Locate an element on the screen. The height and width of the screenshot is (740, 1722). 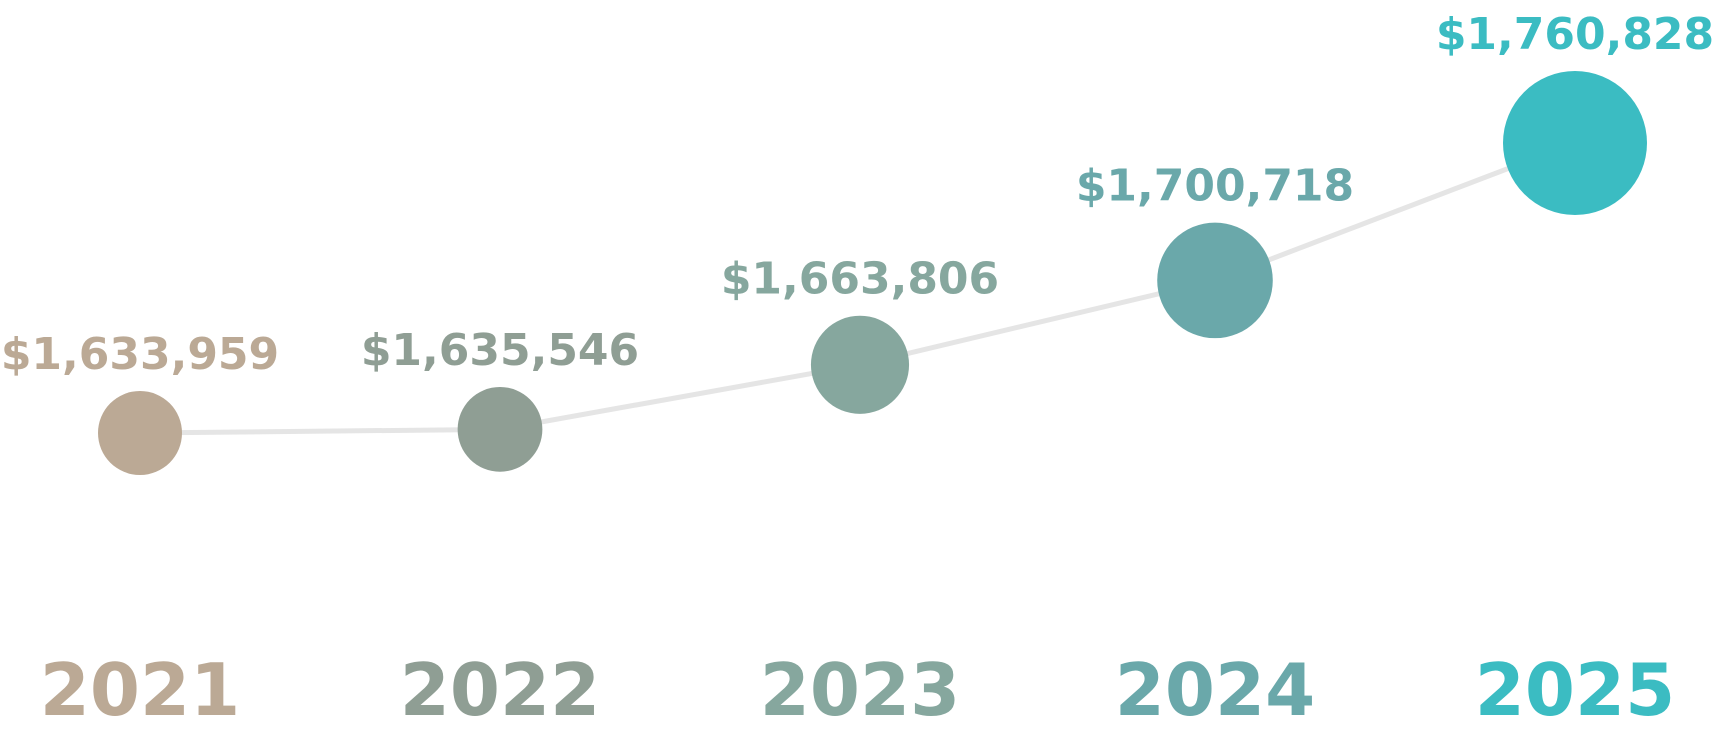
year-label-2025: 2025 is located at coordinates (1575, 690).